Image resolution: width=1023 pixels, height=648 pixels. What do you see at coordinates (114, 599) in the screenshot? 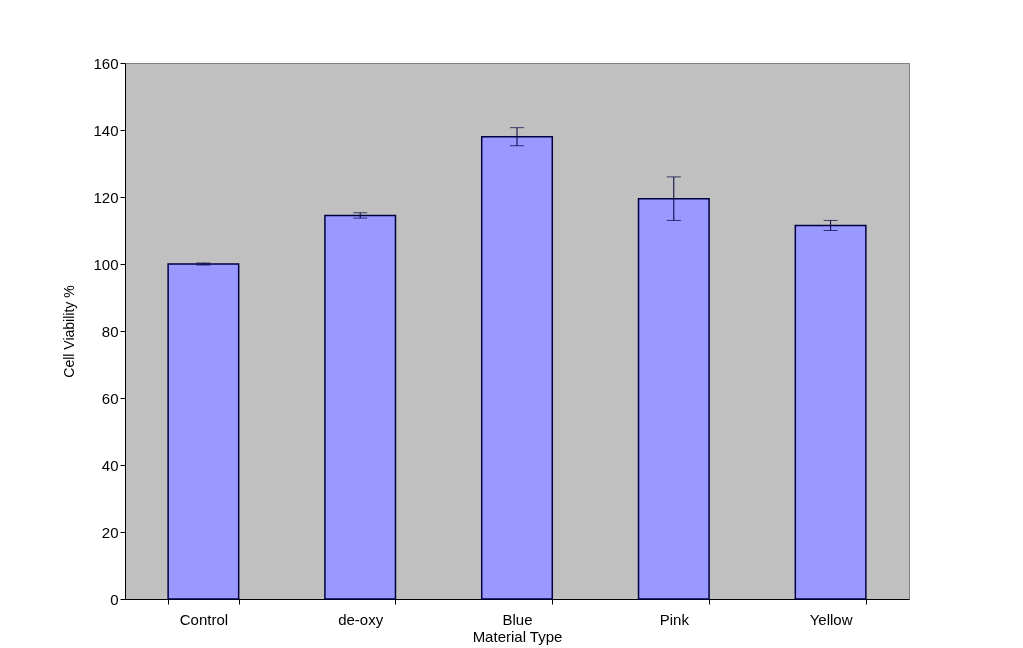
I see `y-tick-label: 0` at bounding box center [114, 599].